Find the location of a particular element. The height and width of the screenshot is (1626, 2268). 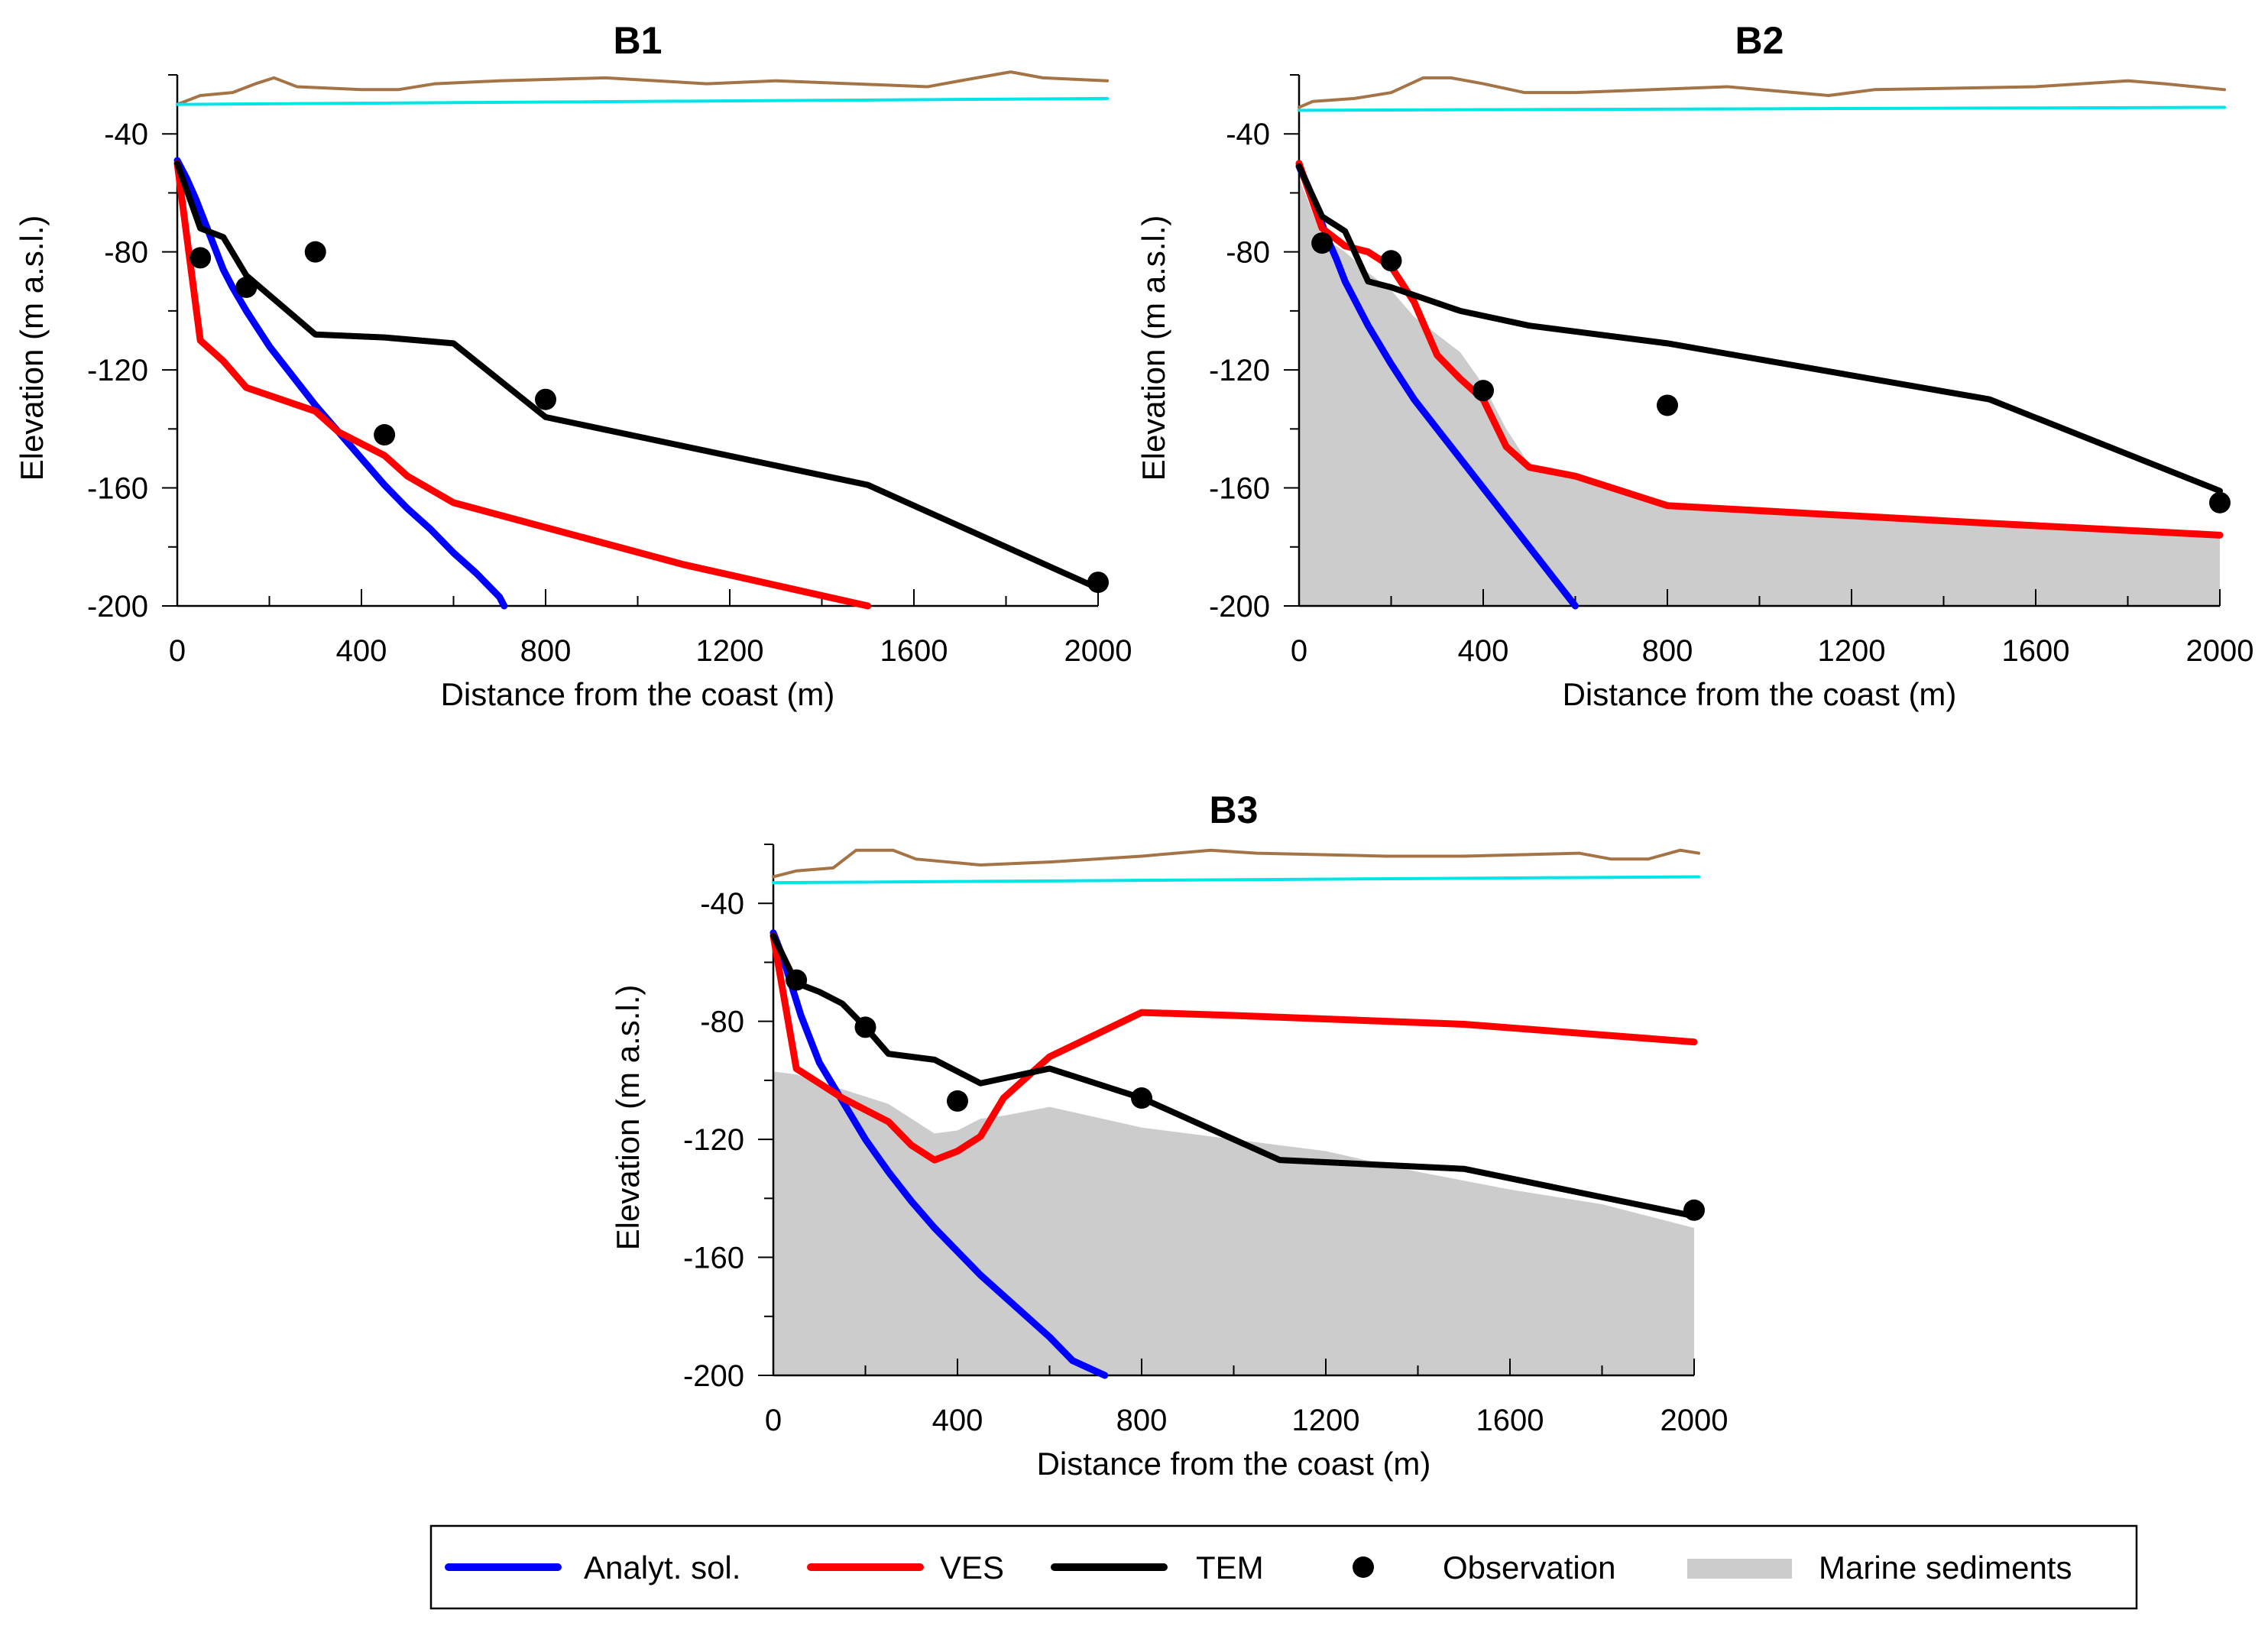

legend-box is located at coordinates (1284, 1567).